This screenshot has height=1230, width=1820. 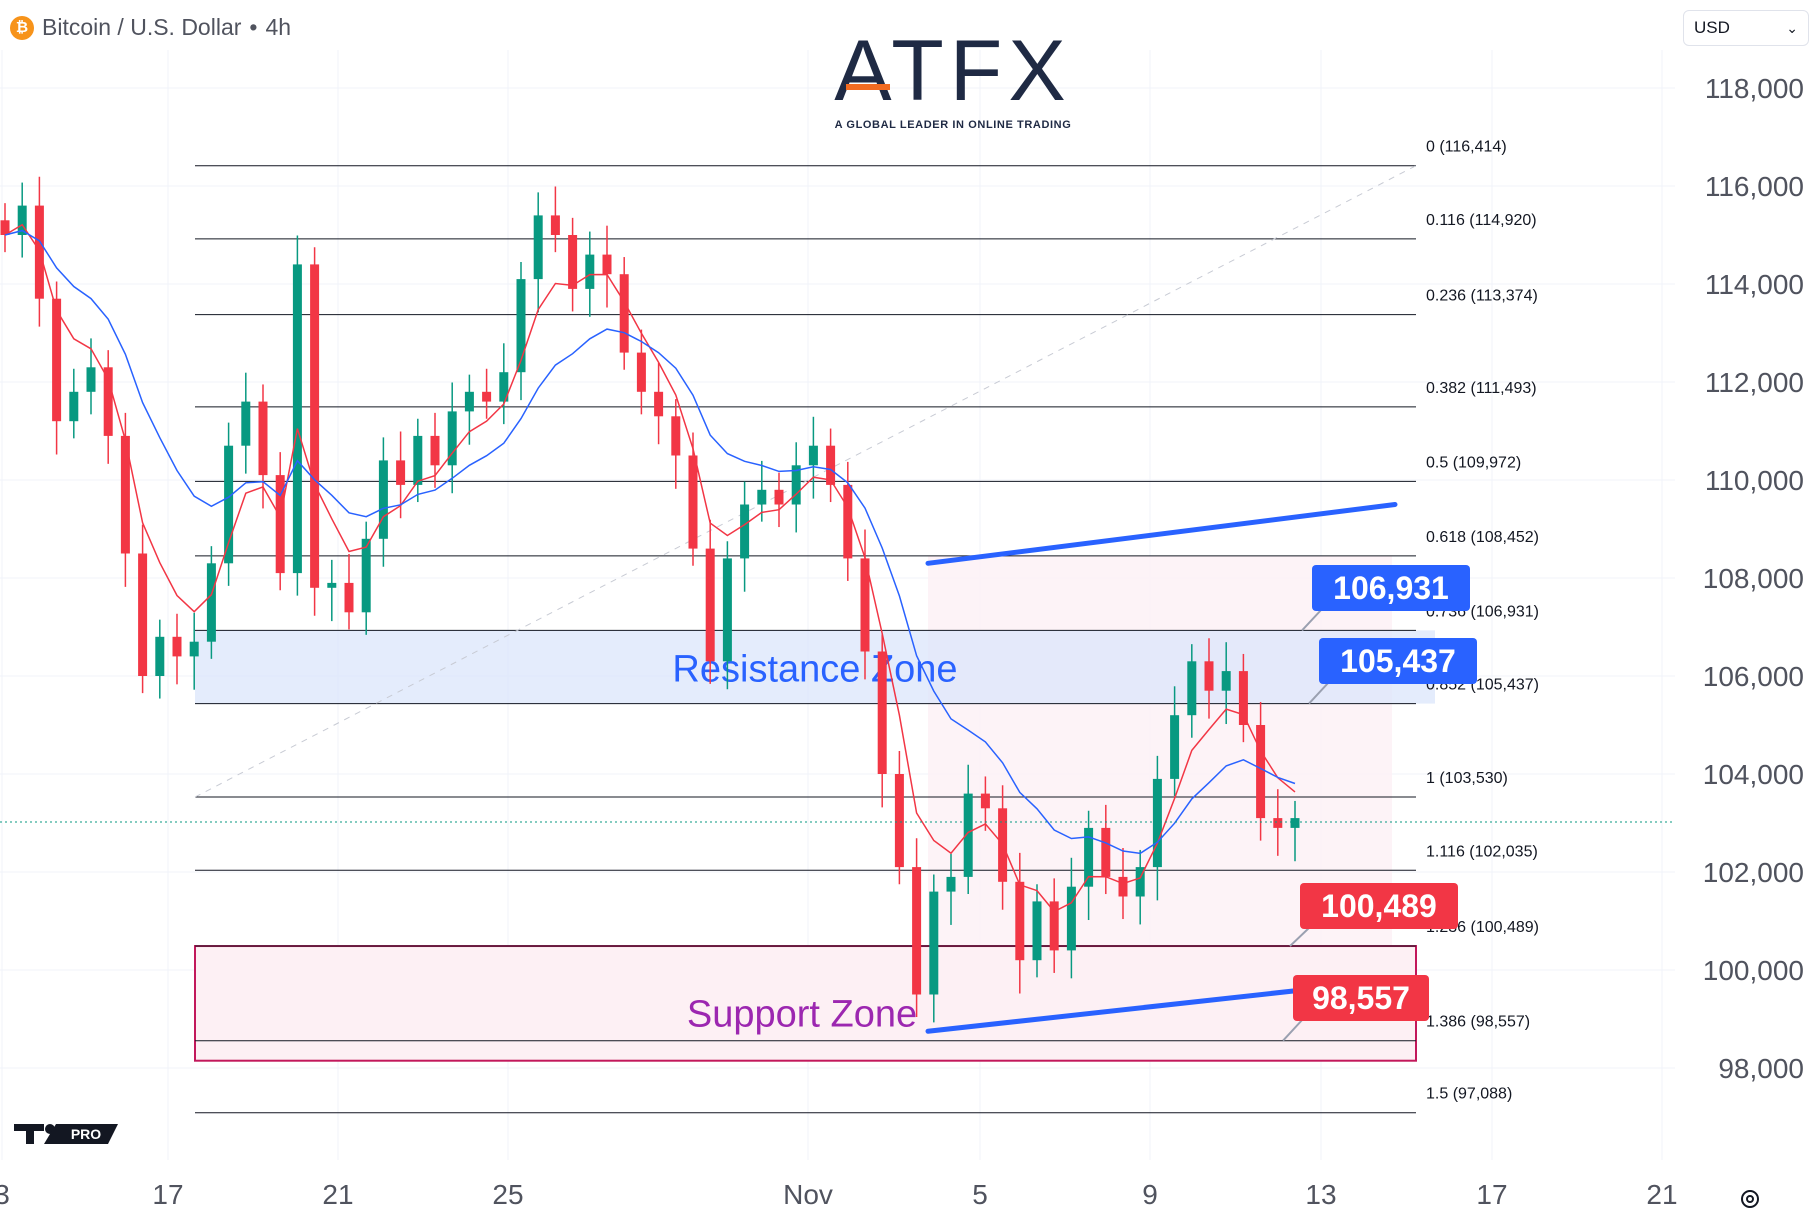 I want to click on symbol-title: ₿ Bitcoin / U.S. Dollar • 4h, so click(x=150, y=27).